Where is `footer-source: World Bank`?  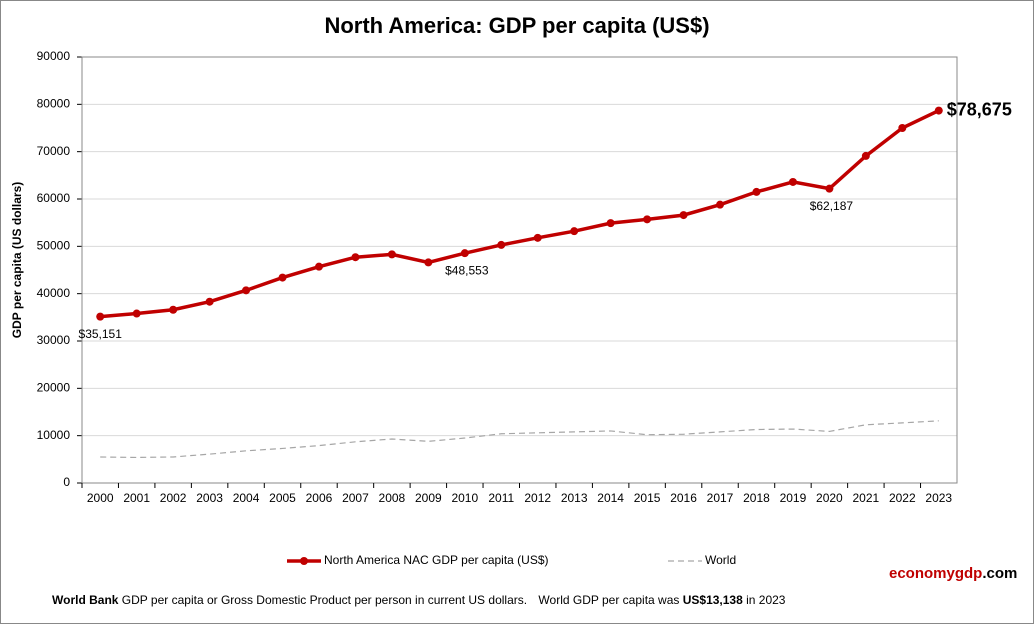
footer-source: World Bank is located at coordinates (85, 600).